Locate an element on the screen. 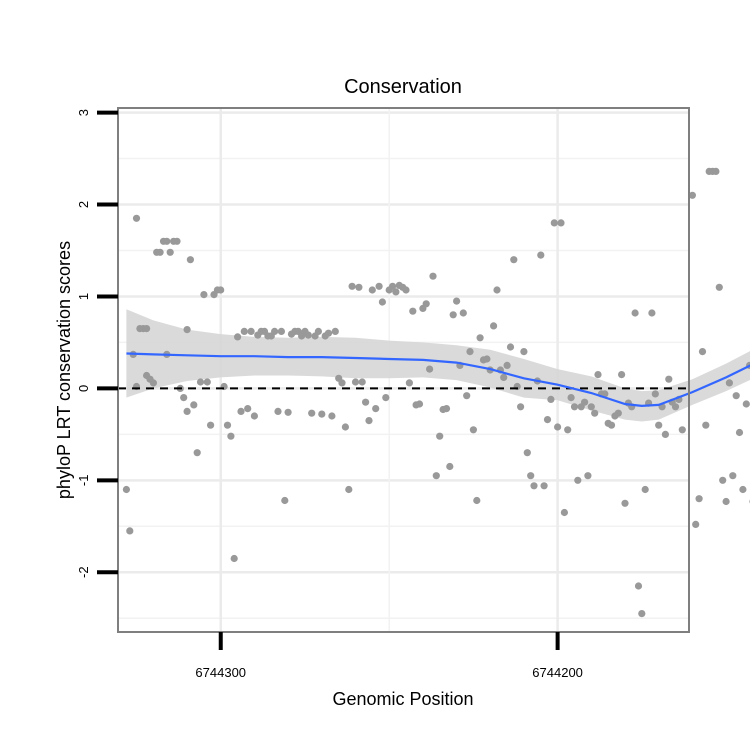 This screenshot has height=755, width=750. y-axis-label: phyloP LRT conservation scores is located at coordinates (64, 370).